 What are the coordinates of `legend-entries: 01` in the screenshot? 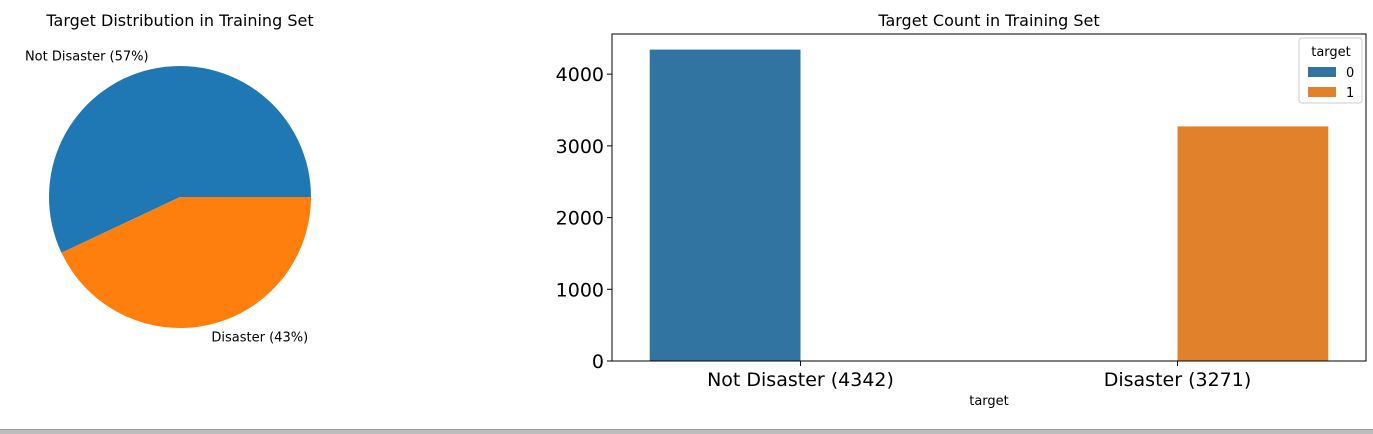 It's located at (1331, 83).